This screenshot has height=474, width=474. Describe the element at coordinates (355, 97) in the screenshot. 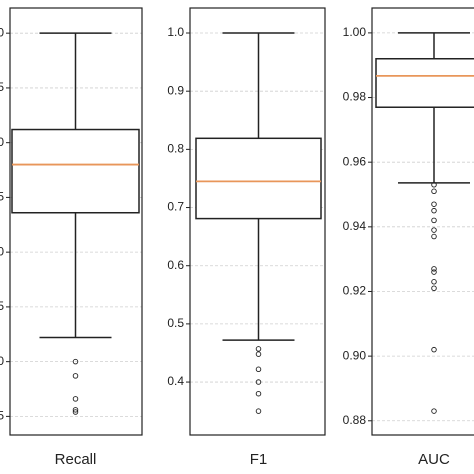

I see `y-tick-label: 0.98` at that location.